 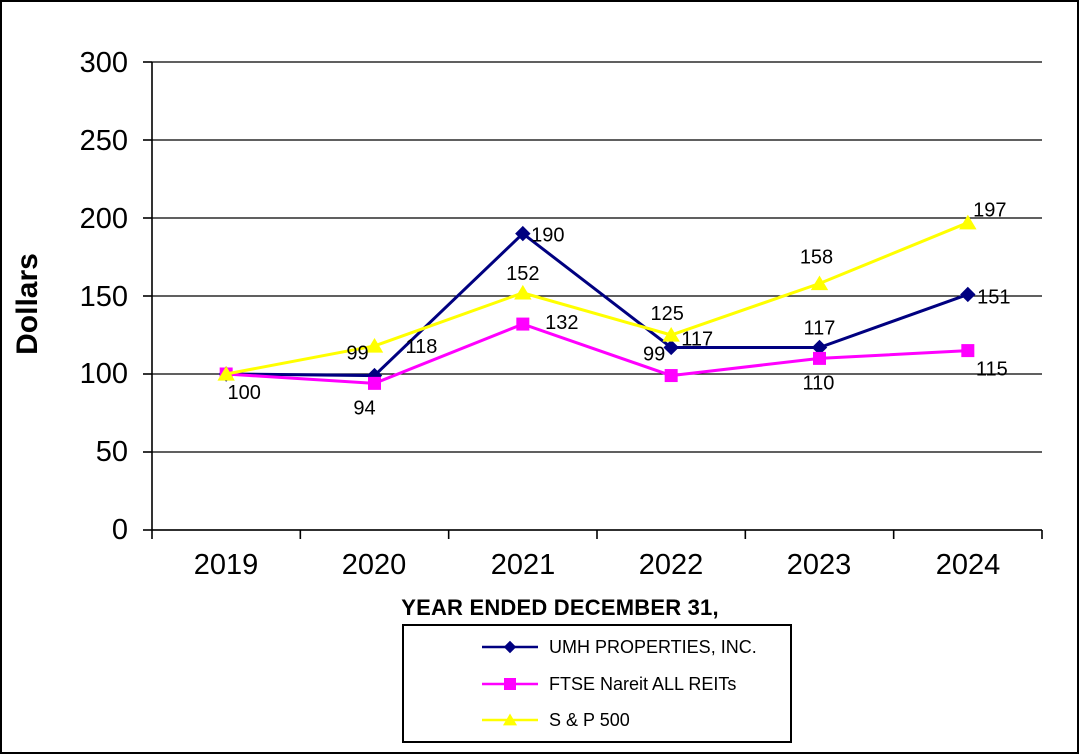 I want to click on data-label-ftse-nareit-all-reits-2020: 94, so click(x=364, y=408).